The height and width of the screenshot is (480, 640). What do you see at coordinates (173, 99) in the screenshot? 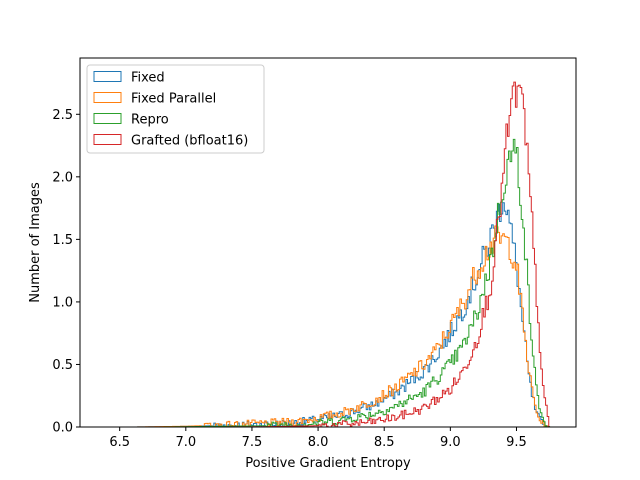
I see `legend-entry-label: Fixed Parallel` at bounding box center [173, 99].